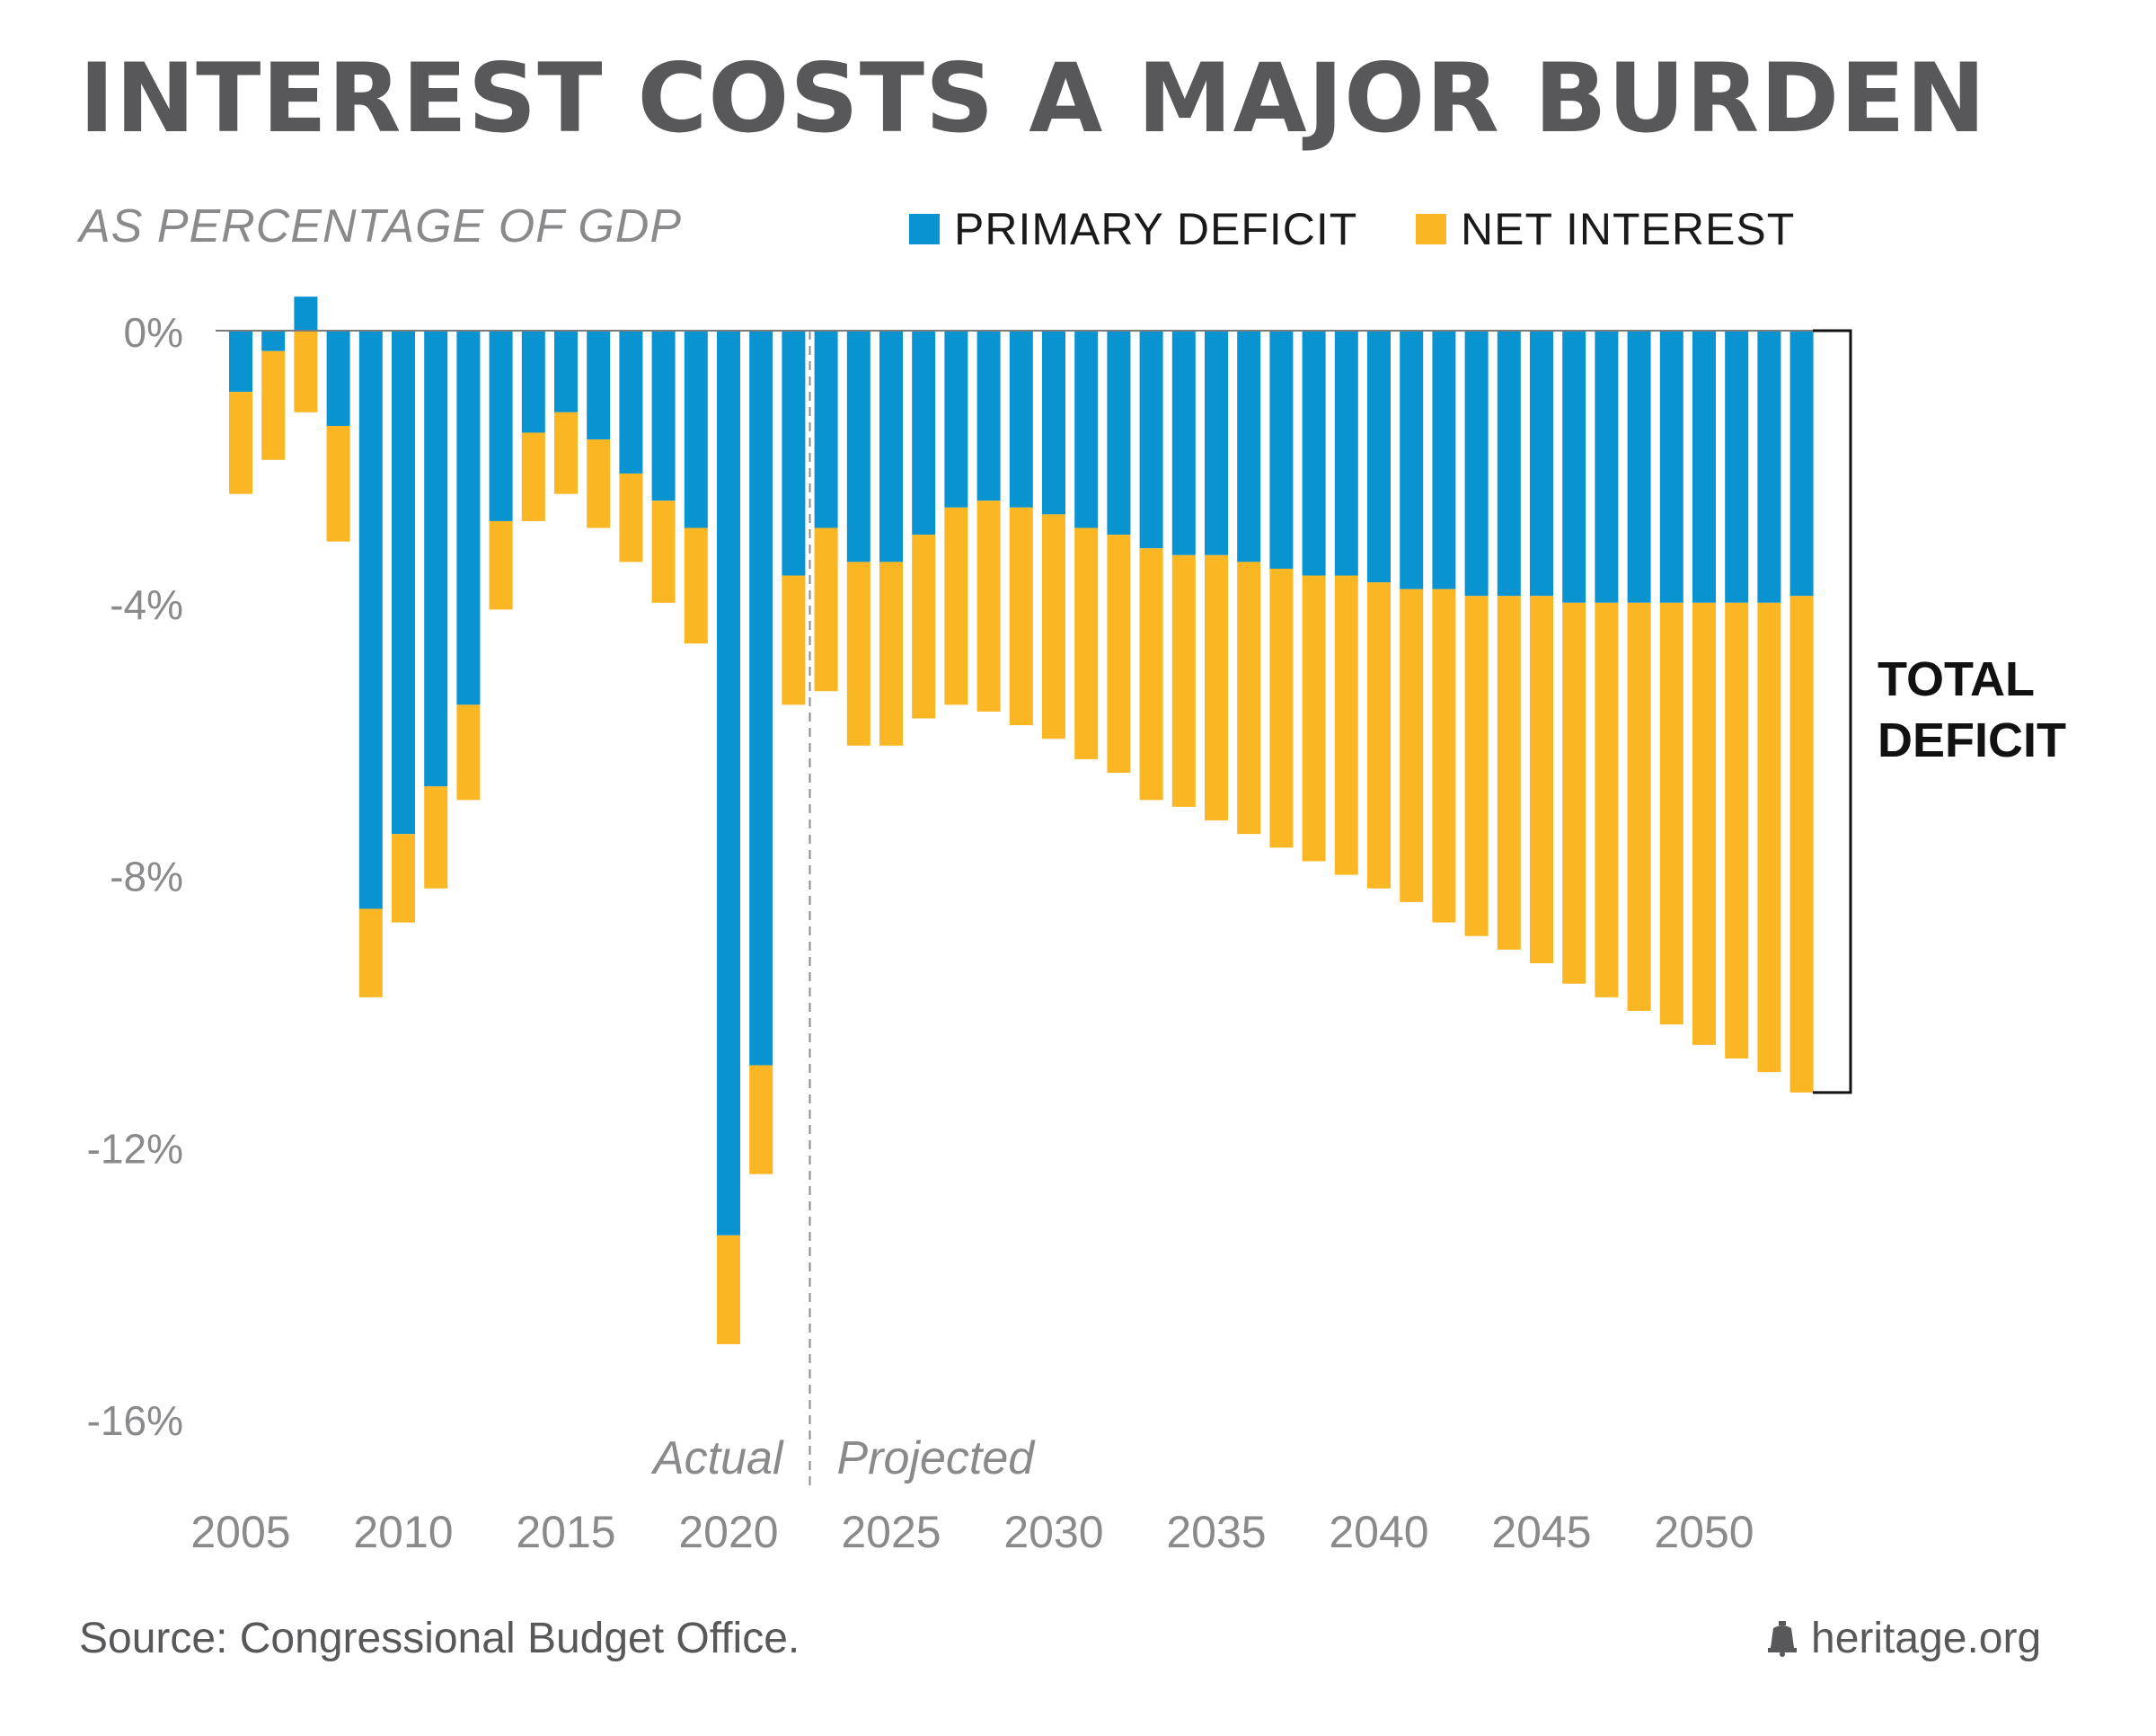 The image size is (2156, 1736). What do you see at coordinates (631, 517) in the screenshot?
I see `bar-interest-2017` at bounding box center [631, 517].